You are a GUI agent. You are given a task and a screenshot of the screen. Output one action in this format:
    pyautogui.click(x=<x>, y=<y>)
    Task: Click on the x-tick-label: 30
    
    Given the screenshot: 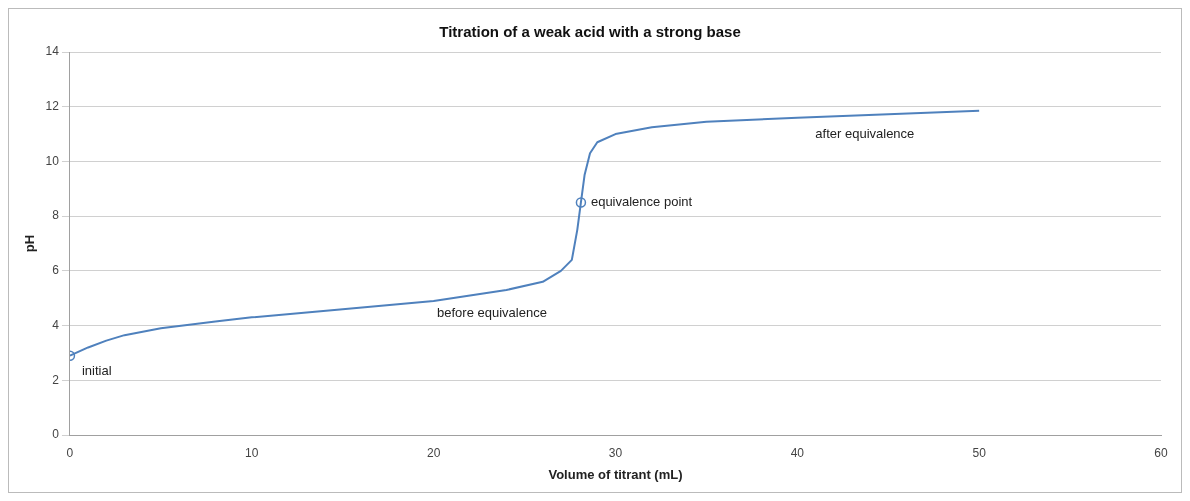 What is the action you would take?
    pyautogui.click(x=615, y=452)
    